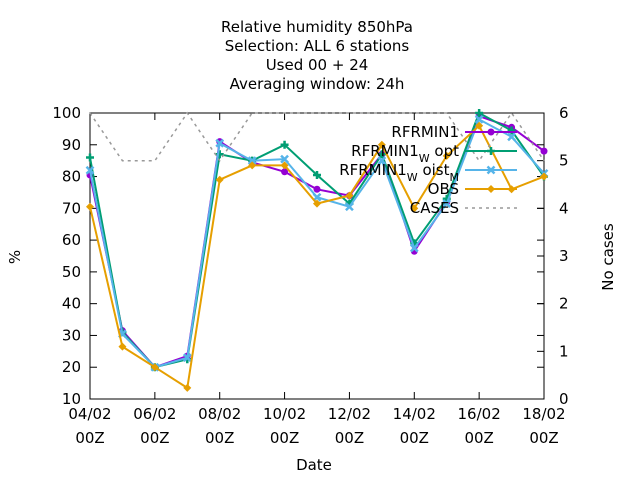 This screenshot has height=480, width=640. What do you see at coordinates (71, 367) in the screenshot?
I see `y-tick-label: 20` at bounding box center [71, 367].